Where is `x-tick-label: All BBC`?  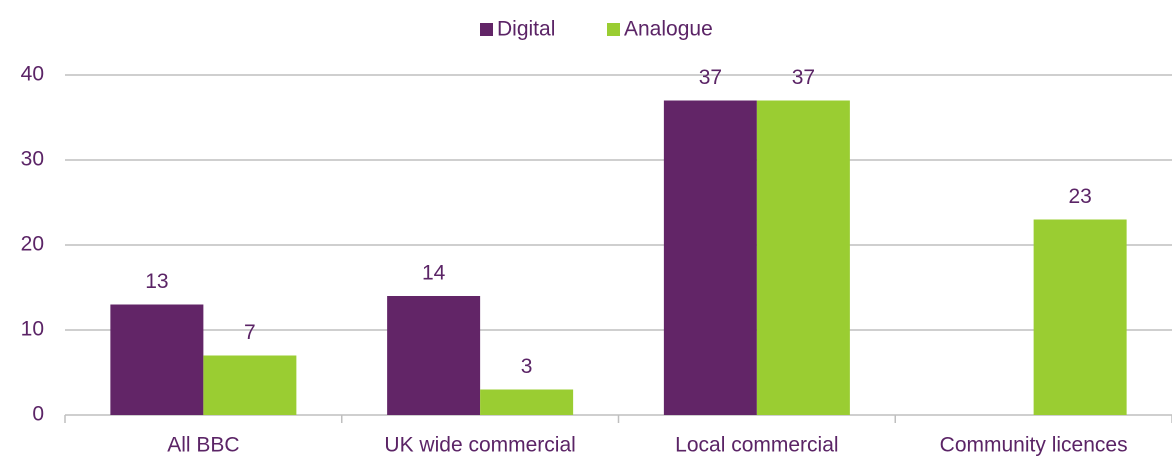 x-tick-label: All BBC is located at coordinates (203, 445).